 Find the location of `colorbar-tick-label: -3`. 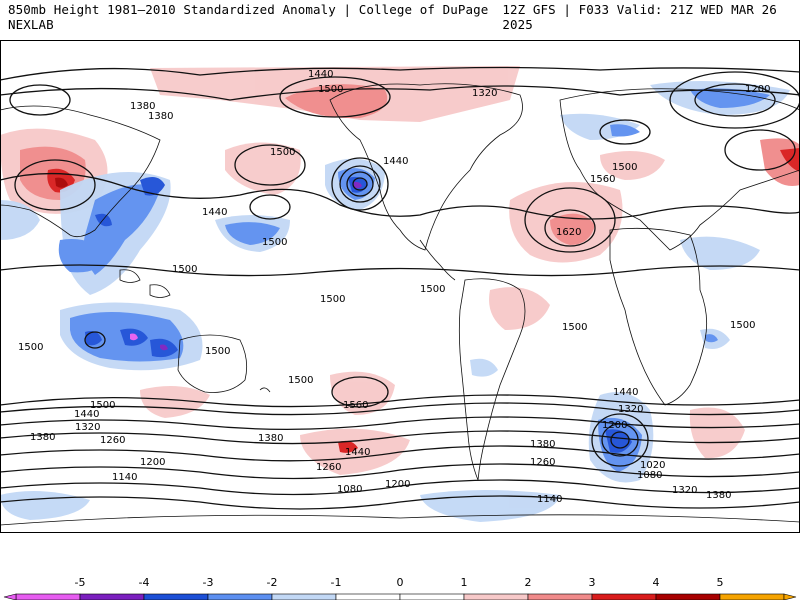

colorbar-tick-label: -3 is located at coordinates (208, 582).